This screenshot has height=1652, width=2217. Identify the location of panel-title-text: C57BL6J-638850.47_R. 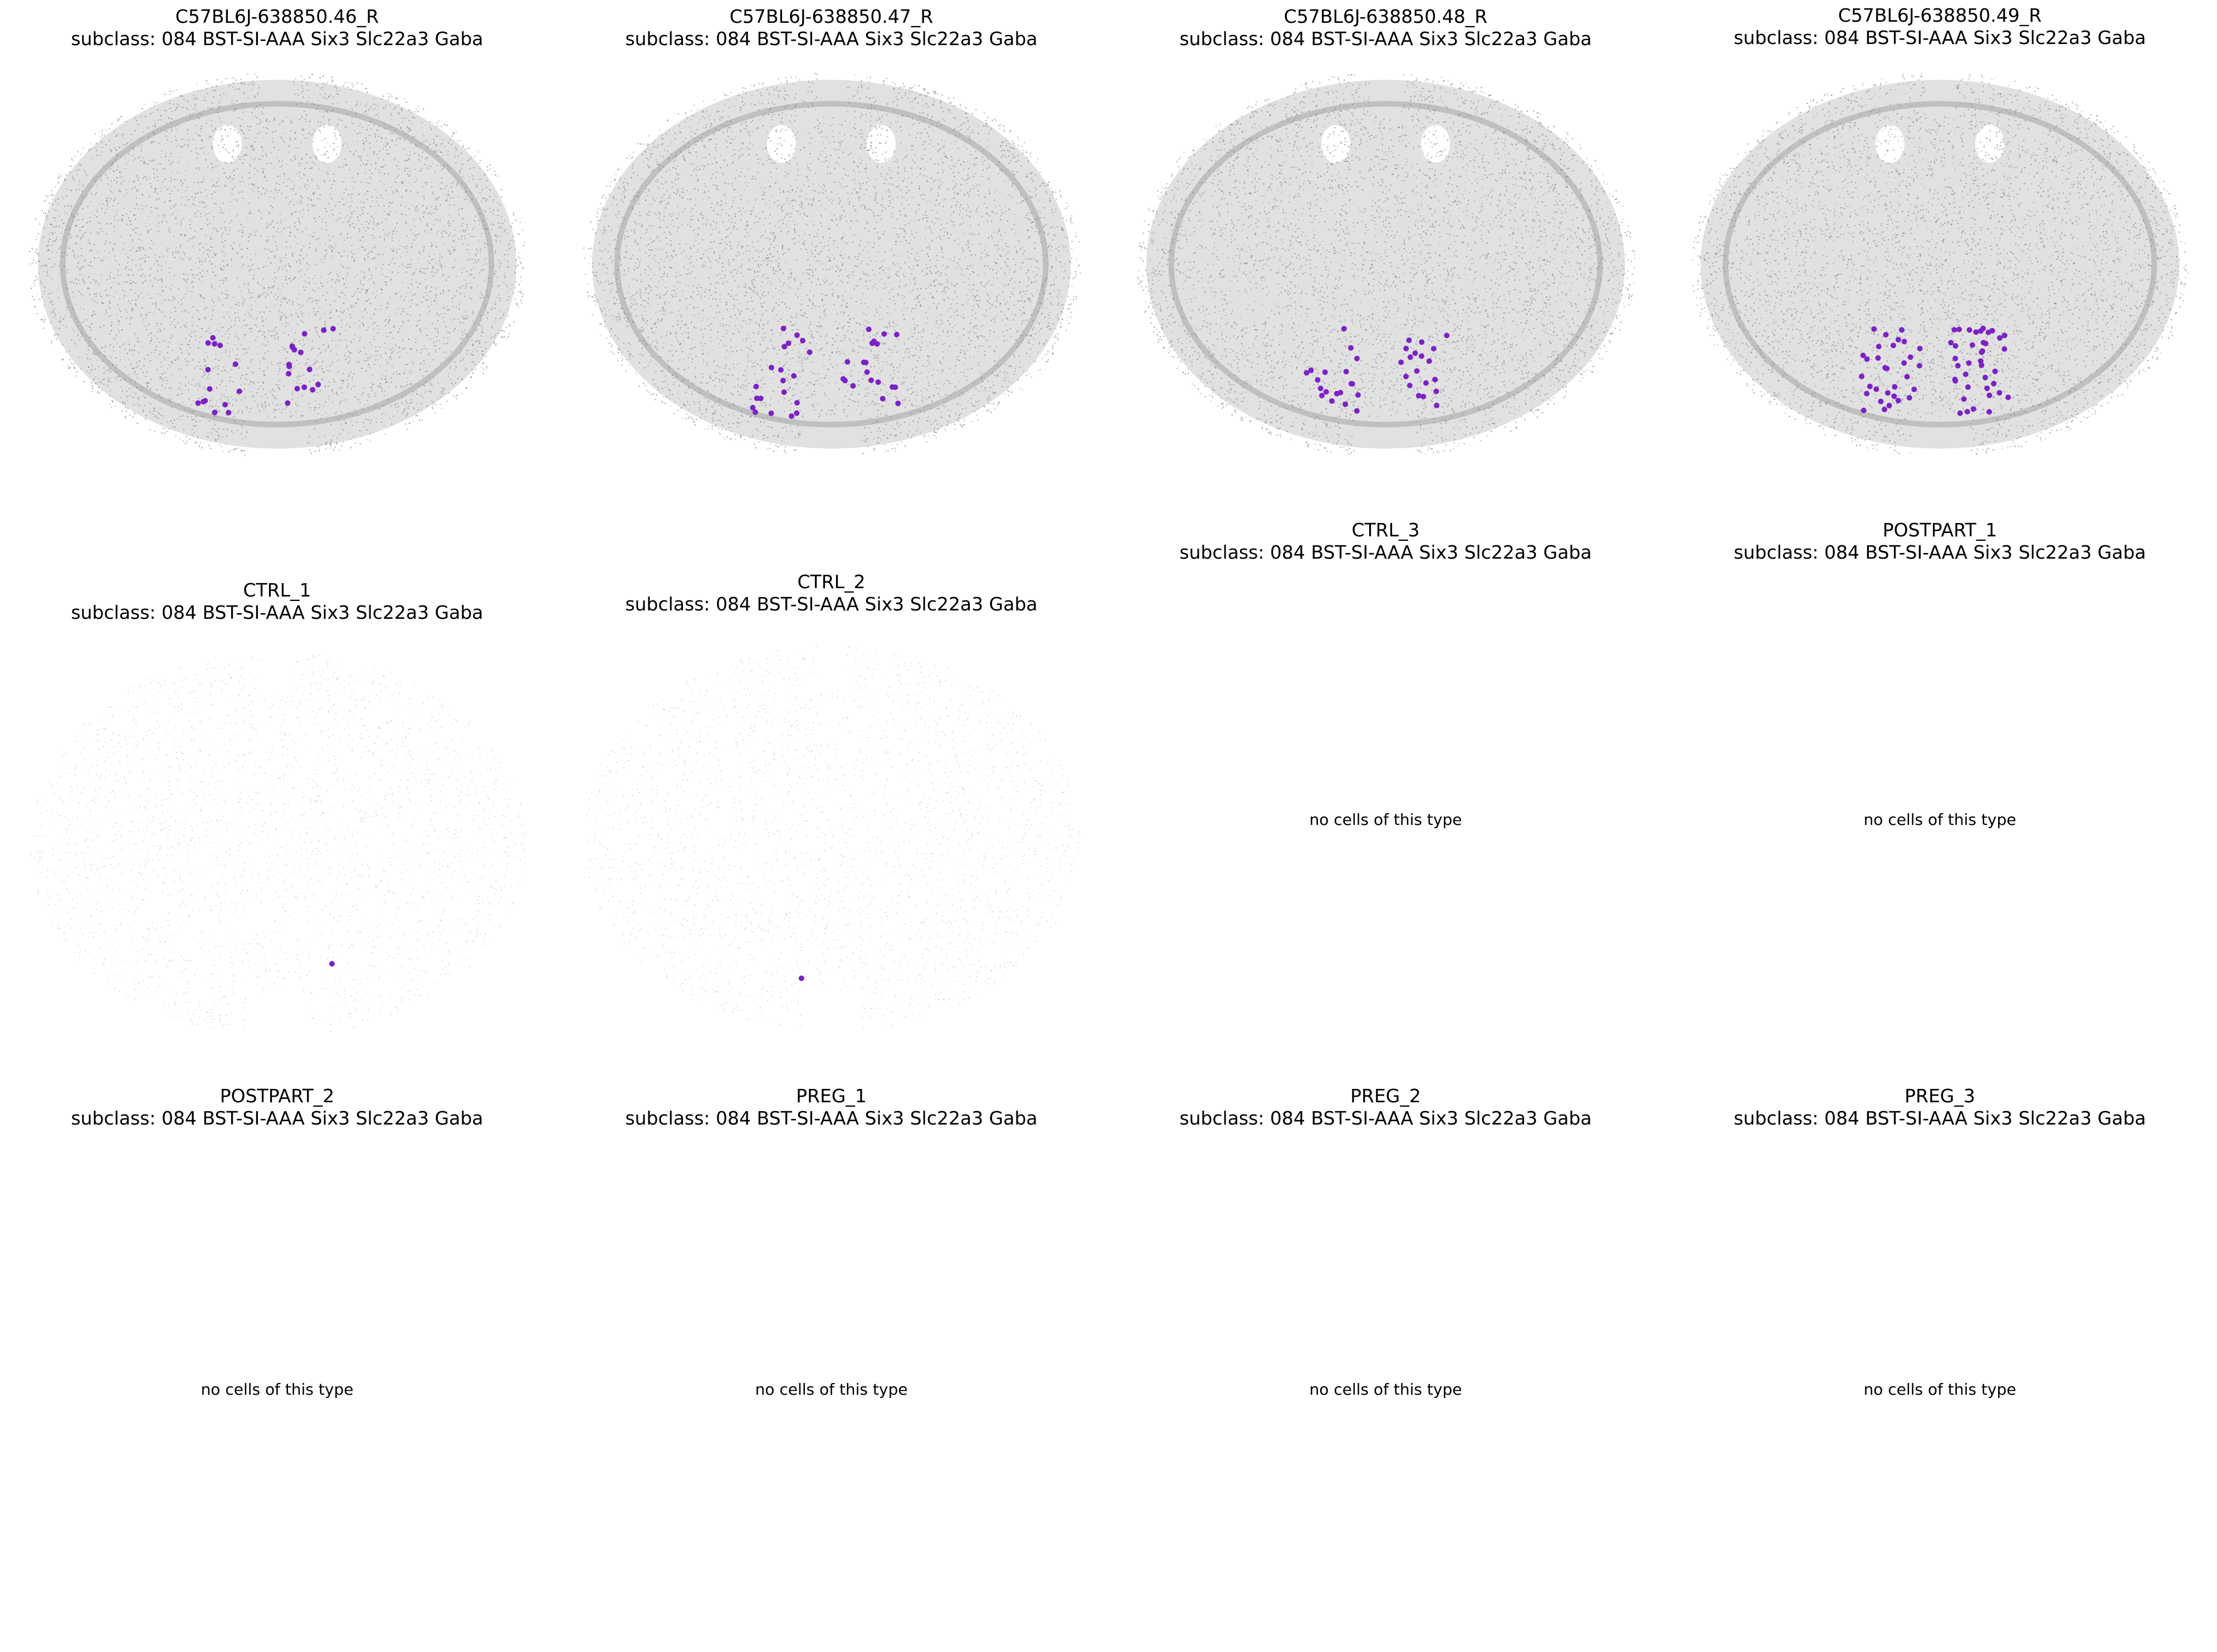
(831, 17).